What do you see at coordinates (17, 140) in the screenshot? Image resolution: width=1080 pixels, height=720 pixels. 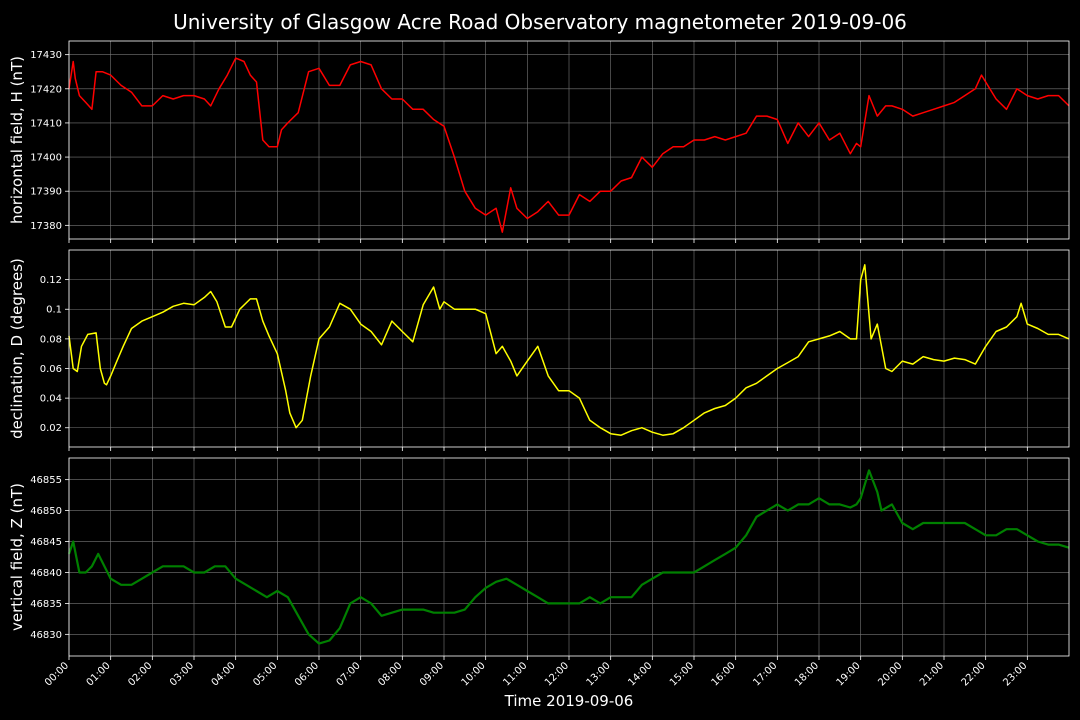 I see `y-axis-label: horizontal field, H (nT)` at bounding box center [17, 140].